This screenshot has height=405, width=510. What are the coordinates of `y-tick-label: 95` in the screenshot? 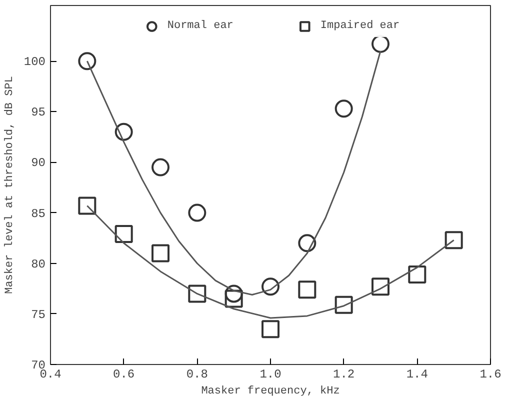 It's located at (38, 113).